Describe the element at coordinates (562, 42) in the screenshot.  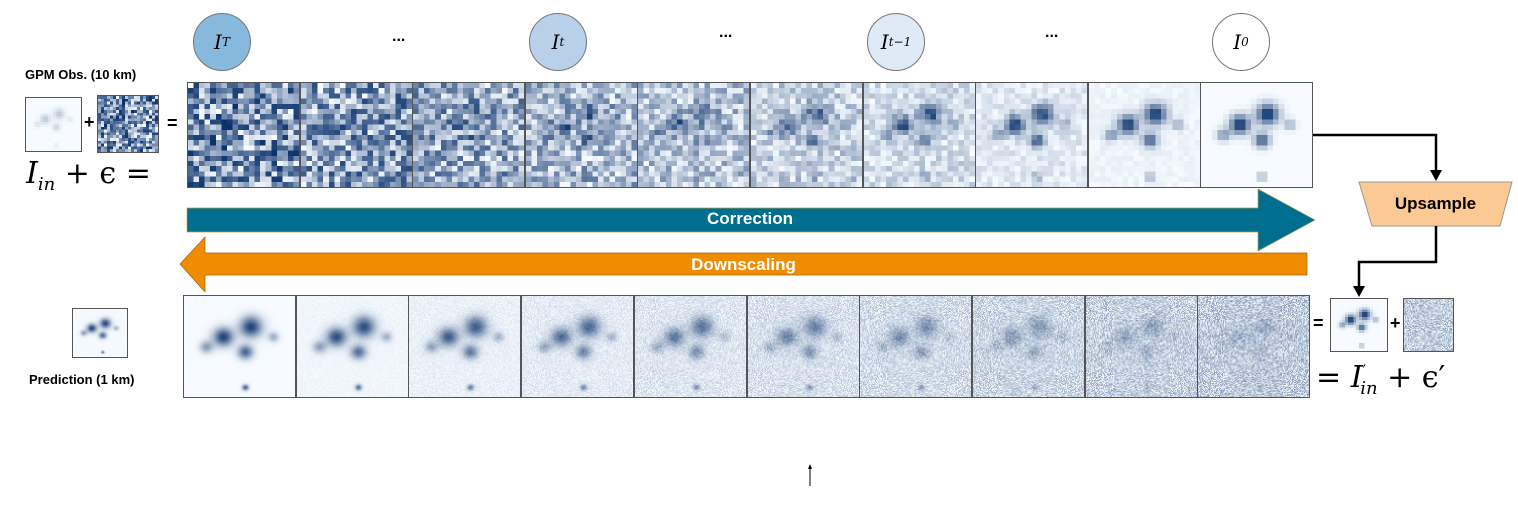
I see `step-subscript: t` at that location.